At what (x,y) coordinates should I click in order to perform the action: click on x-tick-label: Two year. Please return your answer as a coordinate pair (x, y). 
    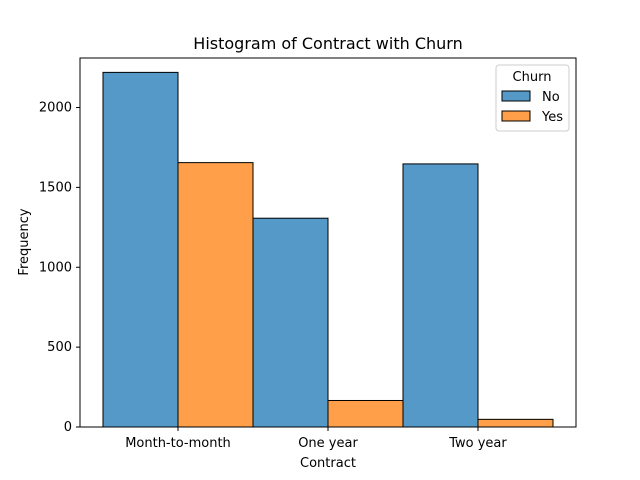
    Looking at the image, I should click on (477, 443).